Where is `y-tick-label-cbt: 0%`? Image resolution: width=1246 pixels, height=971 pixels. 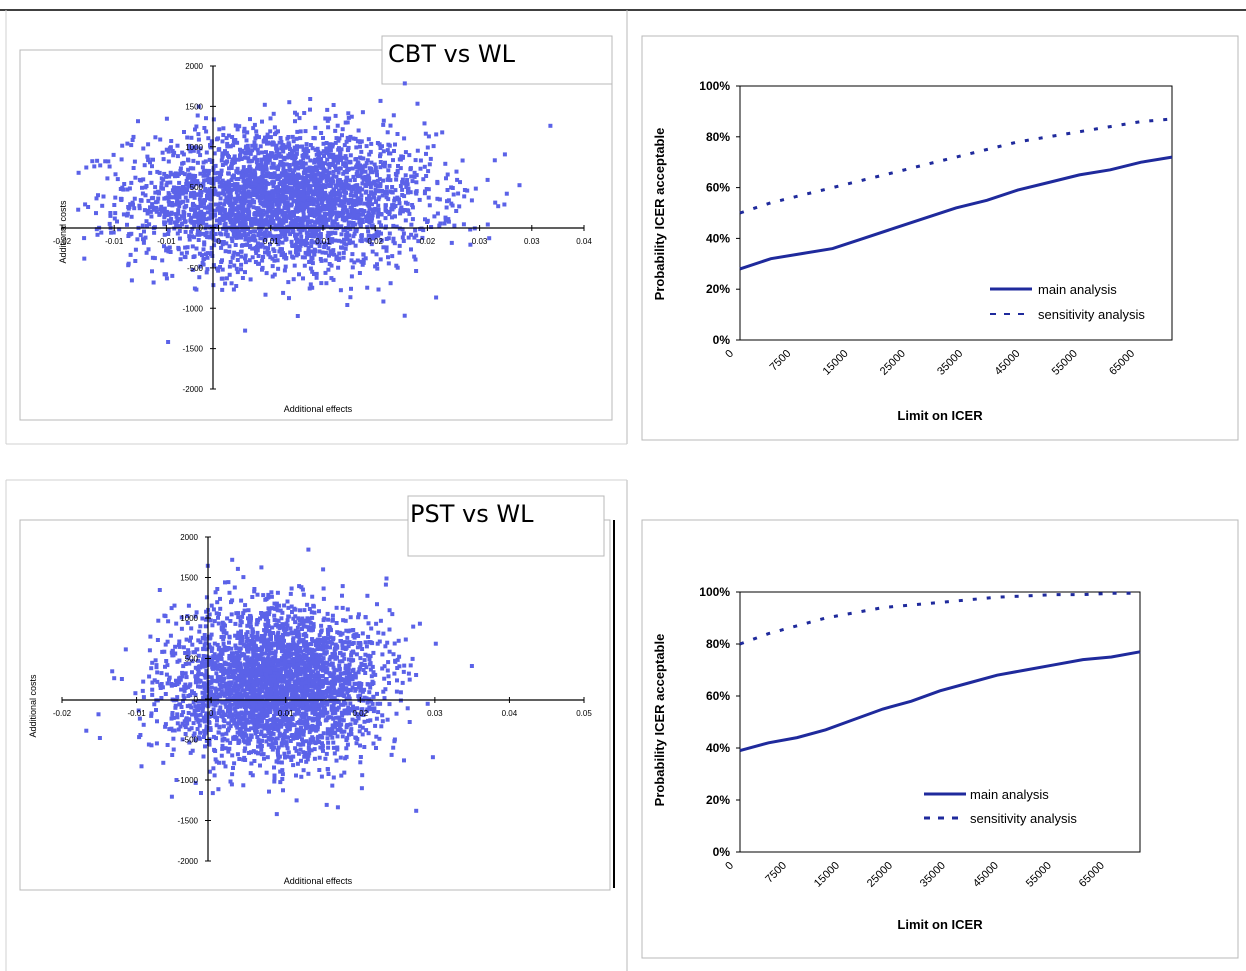
y-tick-label-cbt: 0% is located at coordinates (722, 340).